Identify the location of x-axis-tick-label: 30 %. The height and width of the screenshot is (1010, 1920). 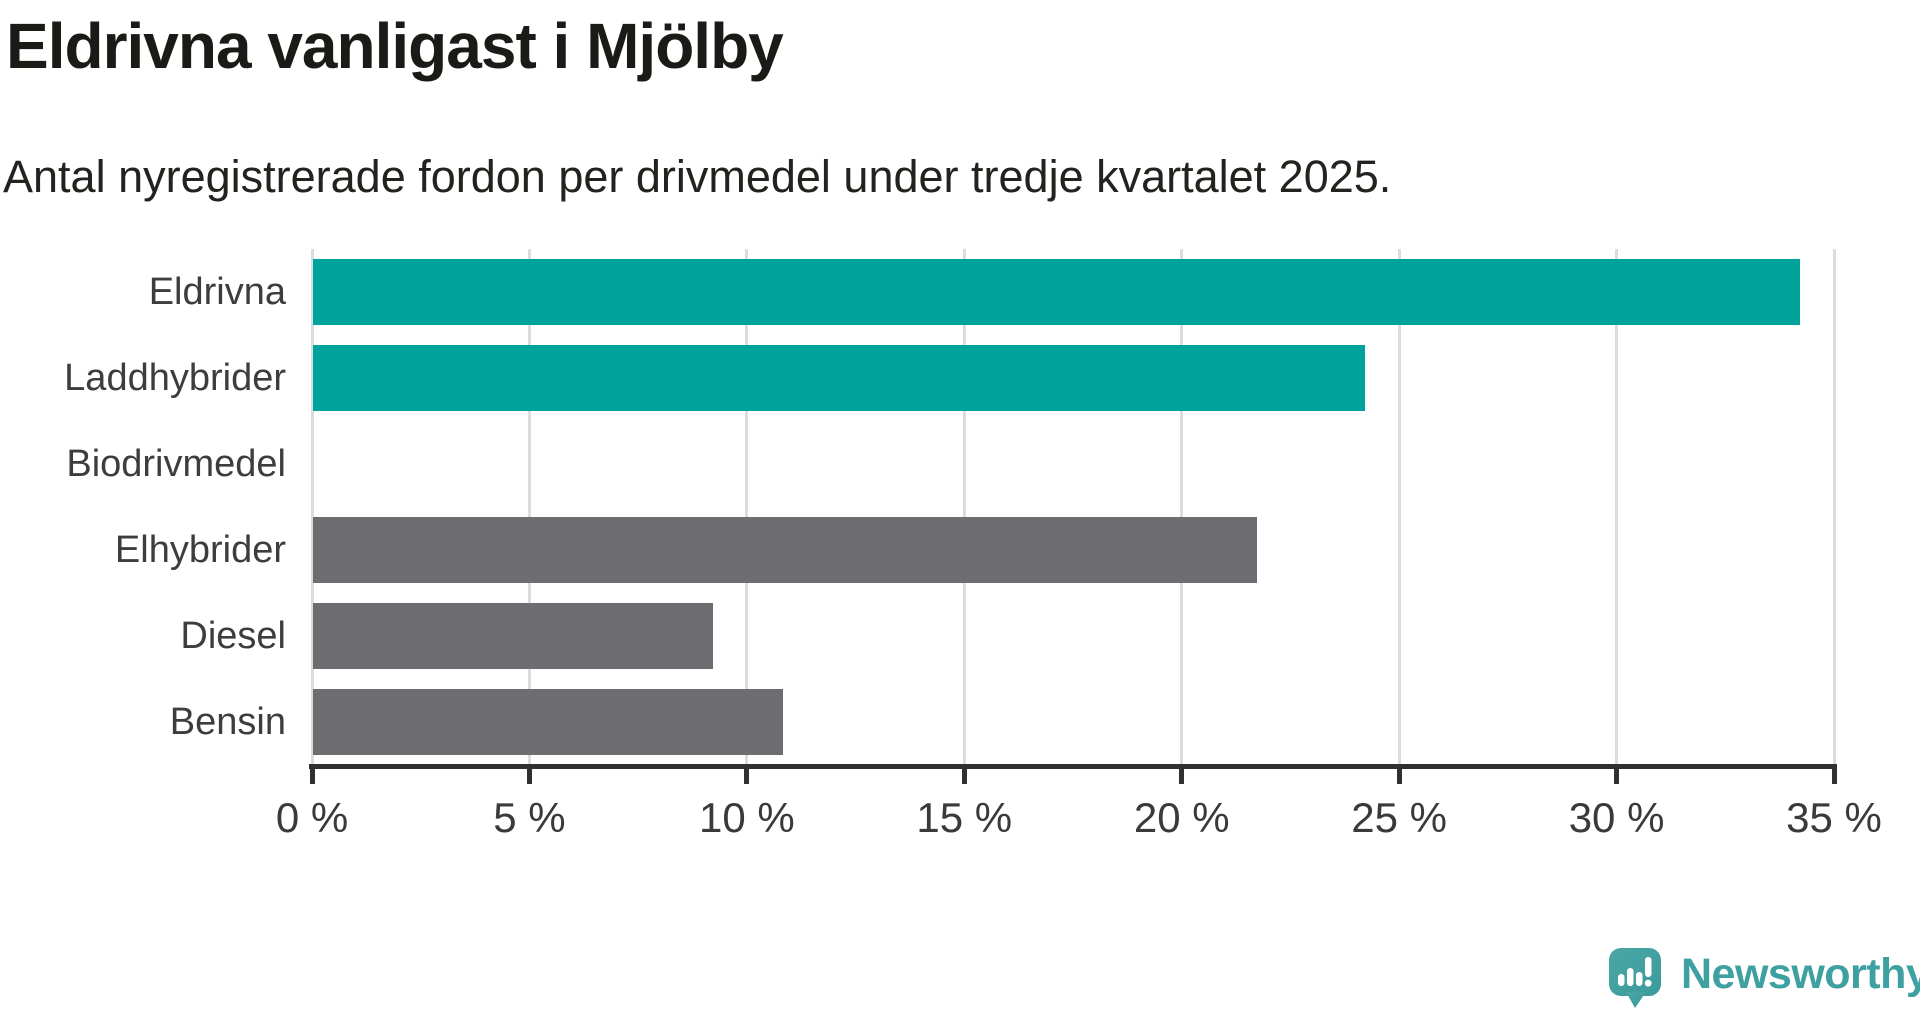
(1616, 817).